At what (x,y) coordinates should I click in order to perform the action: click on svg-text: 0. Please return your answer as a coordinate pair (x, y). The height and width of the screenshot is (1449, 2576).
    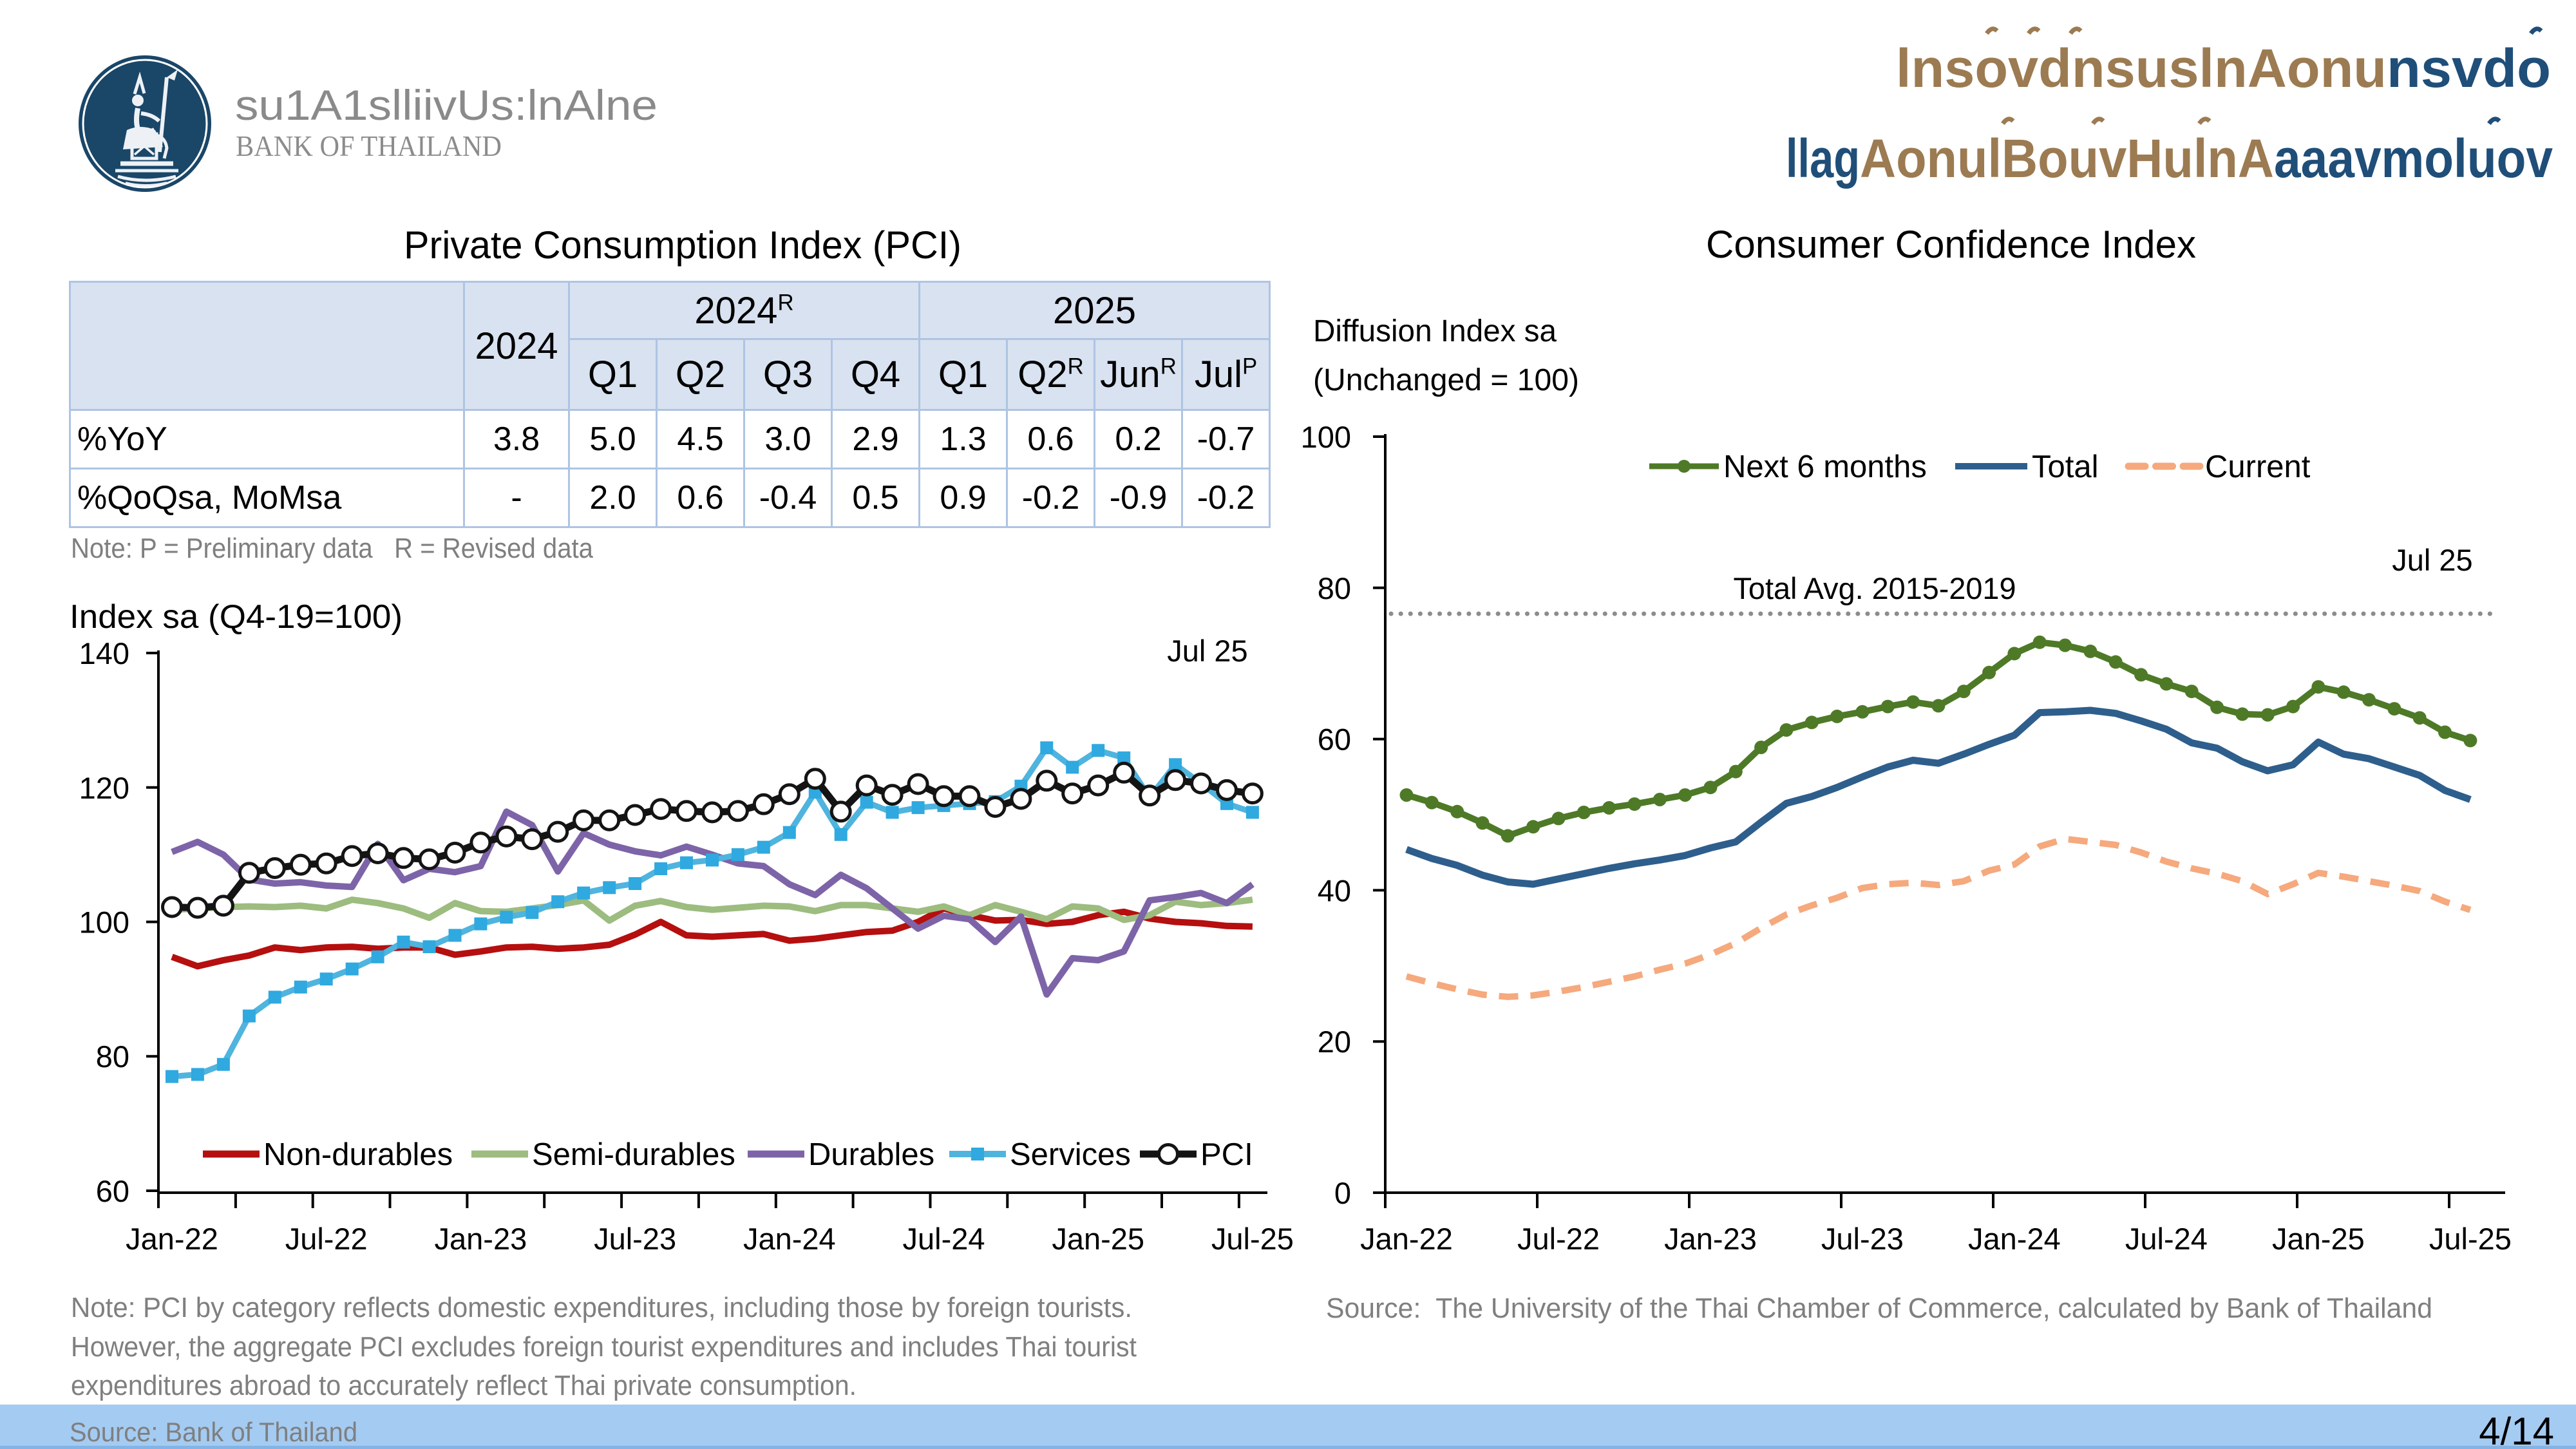
    Looking at the image, I should click on (1343, 1193).